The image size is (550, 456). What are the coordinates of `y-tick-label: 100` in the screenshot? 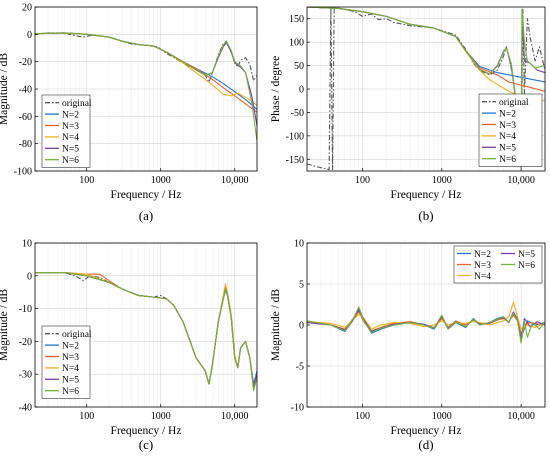 It's located at (296, 43).